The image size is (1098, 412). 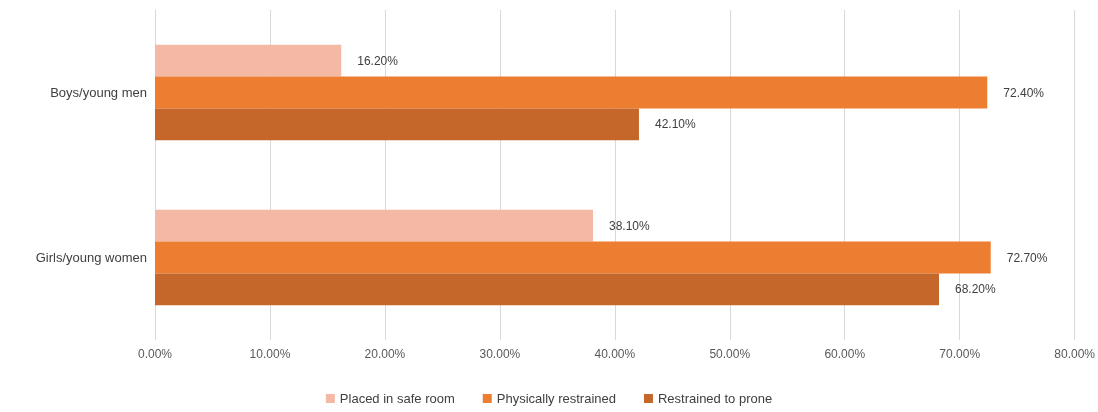 What do you see at coordinates (976, 289) in the screenshot?
I see `data-label: 68.20%` at bounding box center [976, 289].